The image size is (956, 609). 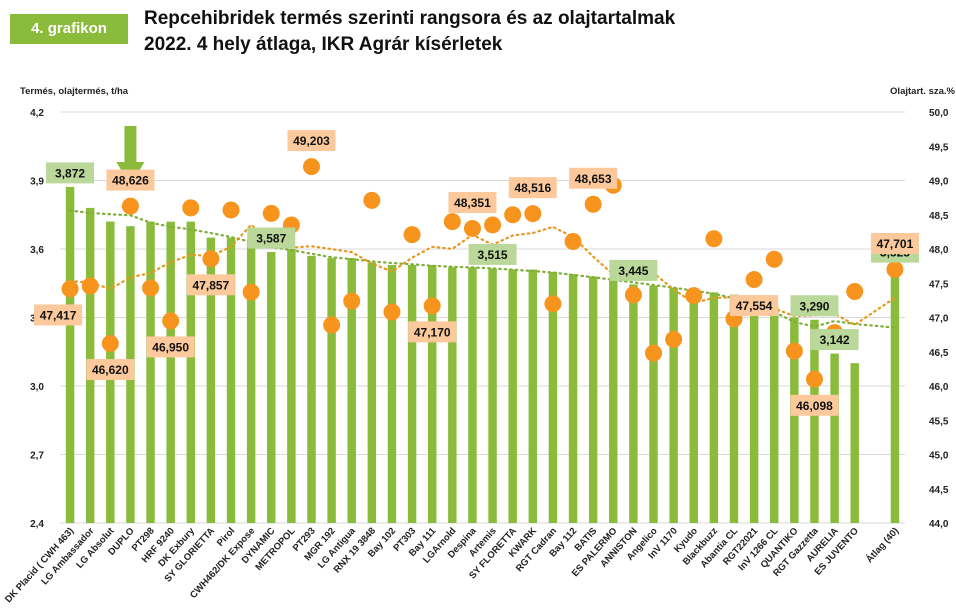 What do you see at coordinates (939, 387) in the screenshot?
I see `y2-axis-tick-label: 46,0` at bounding box center [939, 387].